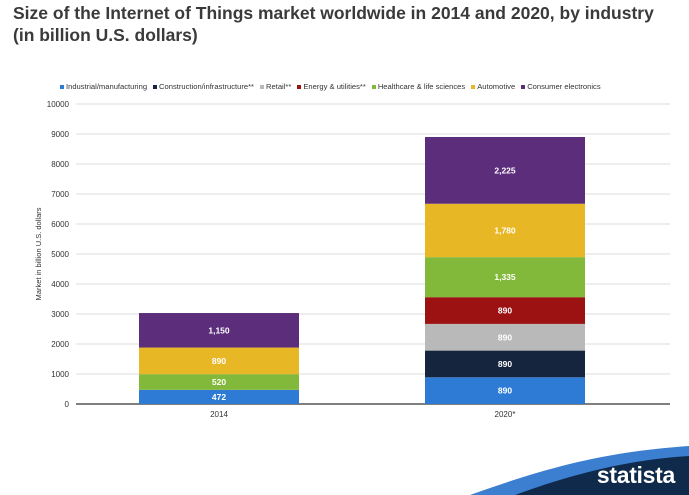  What do you see at coordinates (60, 194) in the screenshot?
I see `y-tick-label: 7000` at bounding box center [60, 194].